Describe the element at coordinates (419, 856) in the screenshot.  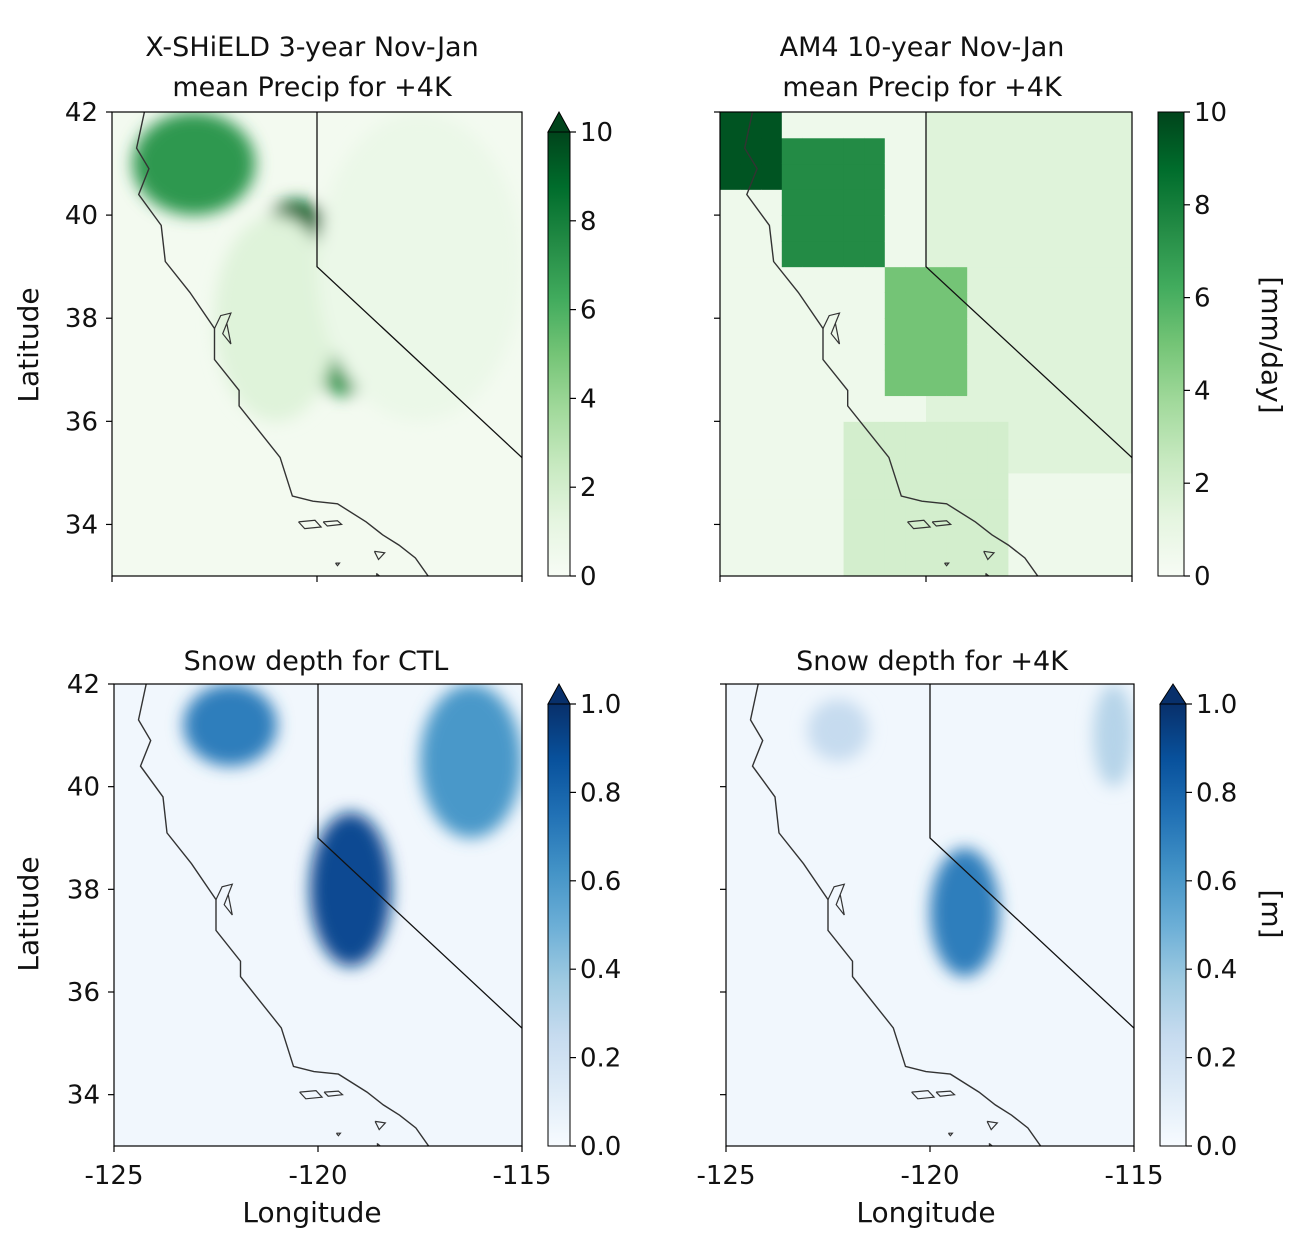
I see `state-border` at that location.